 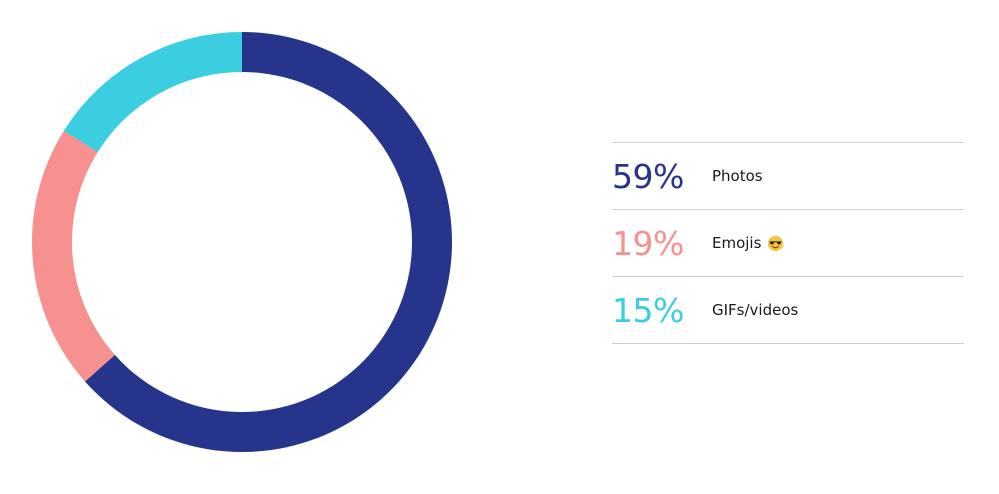 I want to click on sunglasses-emoji-icon, so click(x=776, y=243).